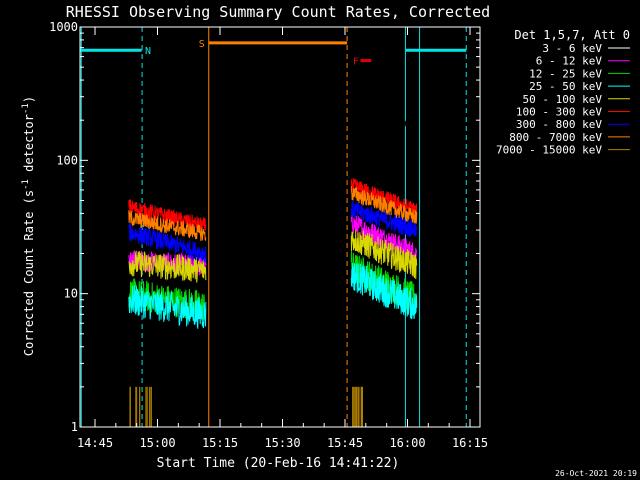  What do you see at coordinates (282, 443) in the screenshot?
I see `x-tick-label: 15:30` at bounding box center [282, 443].